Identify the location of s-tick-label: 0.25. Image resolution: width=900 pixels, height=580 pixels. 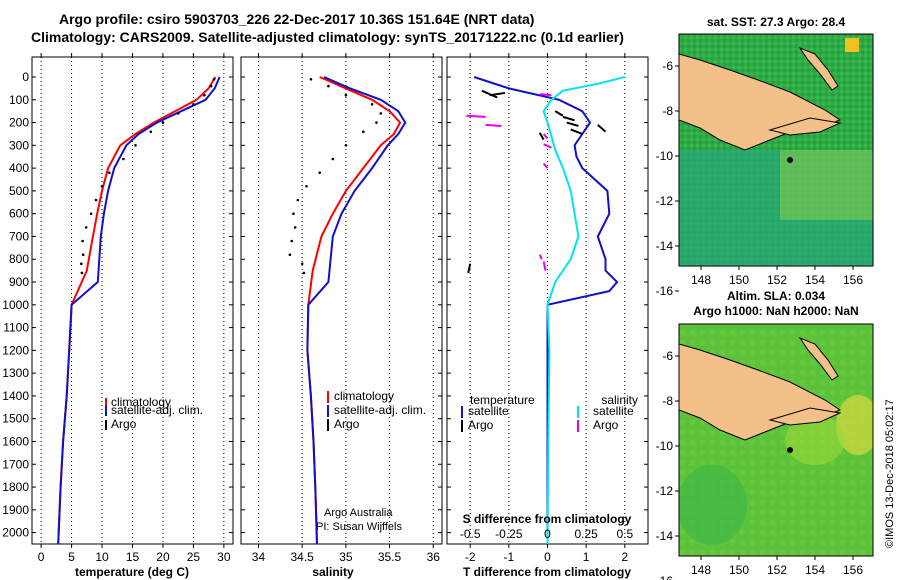
(586, 534).